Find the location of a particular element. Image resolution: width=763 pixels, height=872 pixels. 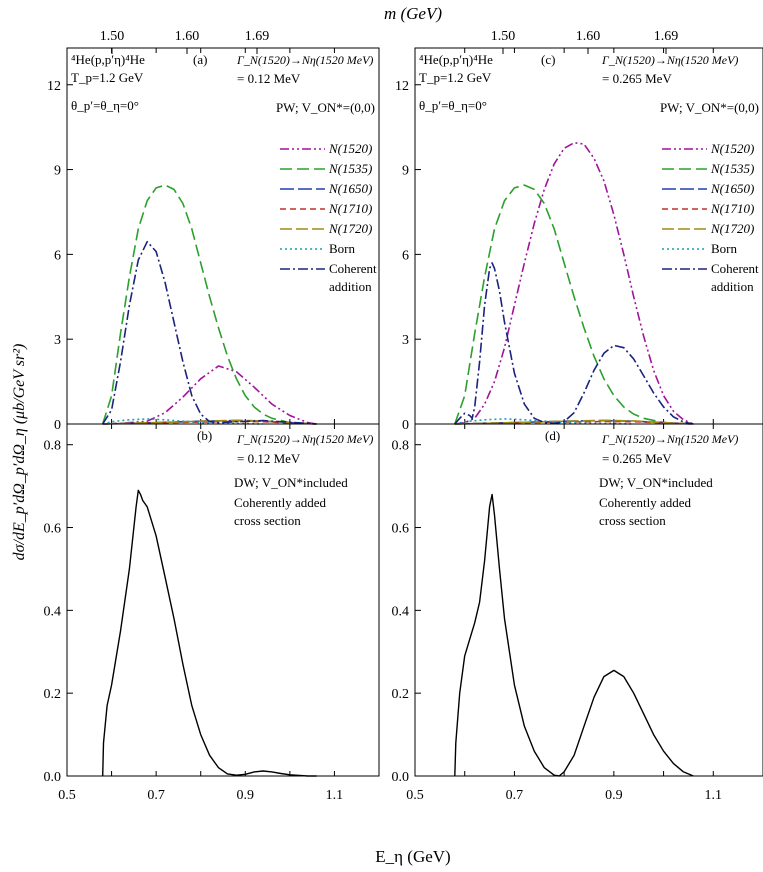

panel-label: (c) is located at coordinates (548, 59).